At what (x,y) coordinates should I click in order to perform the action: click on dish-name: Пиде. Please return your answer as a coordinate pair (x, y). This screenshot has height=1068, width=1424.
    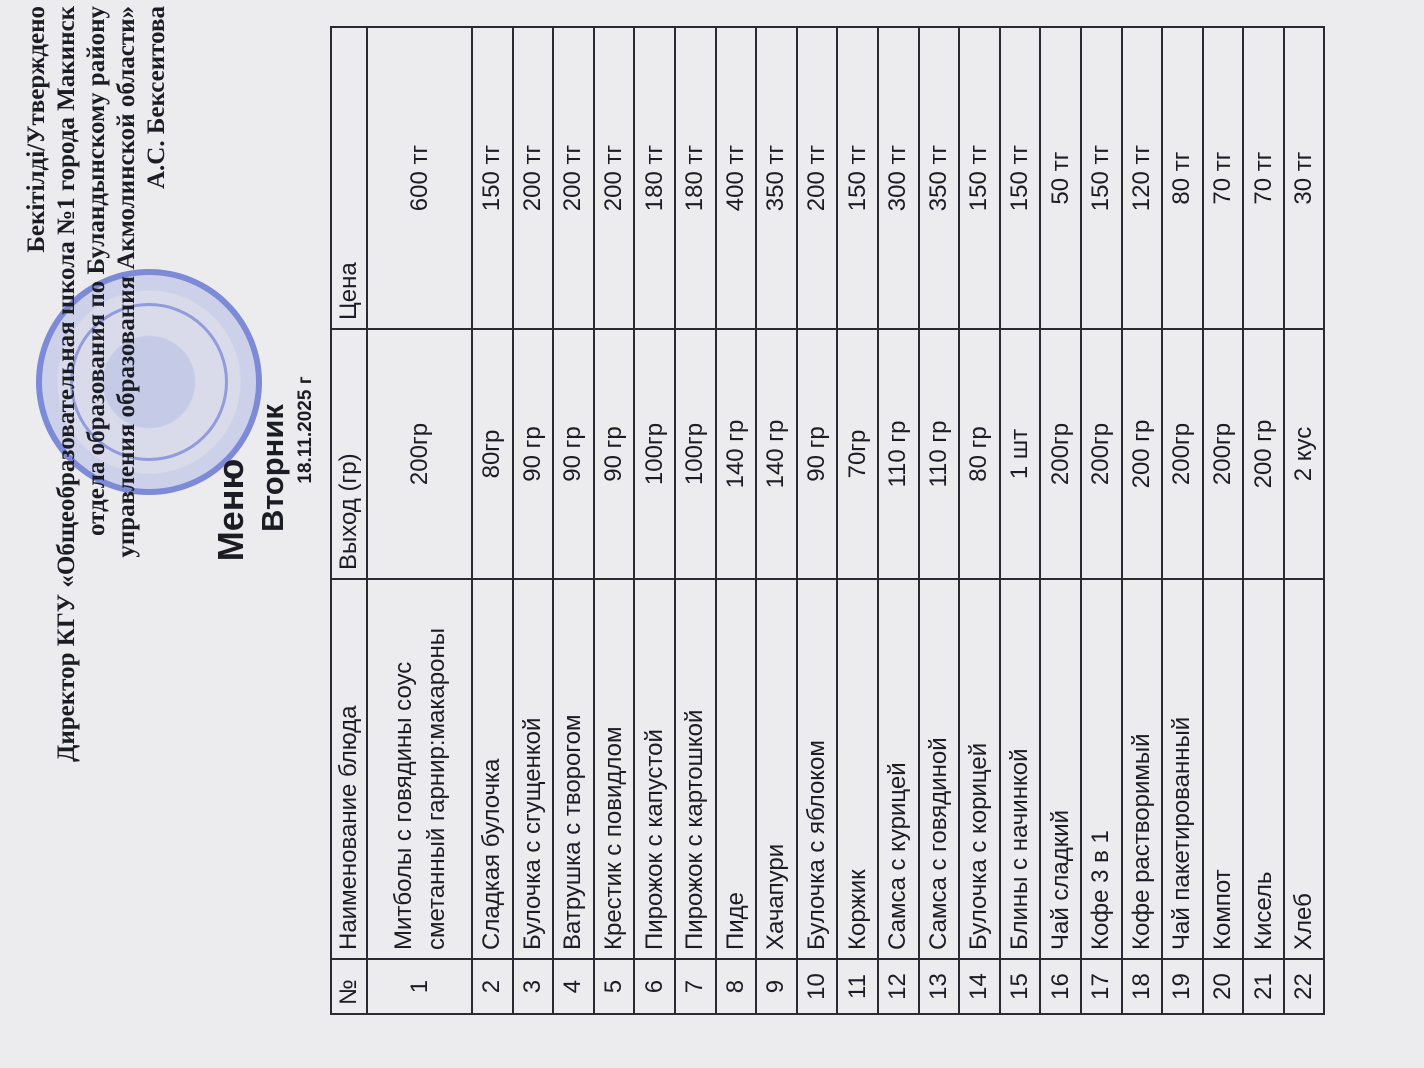
    Looking at the image, I should click on (736, 769).